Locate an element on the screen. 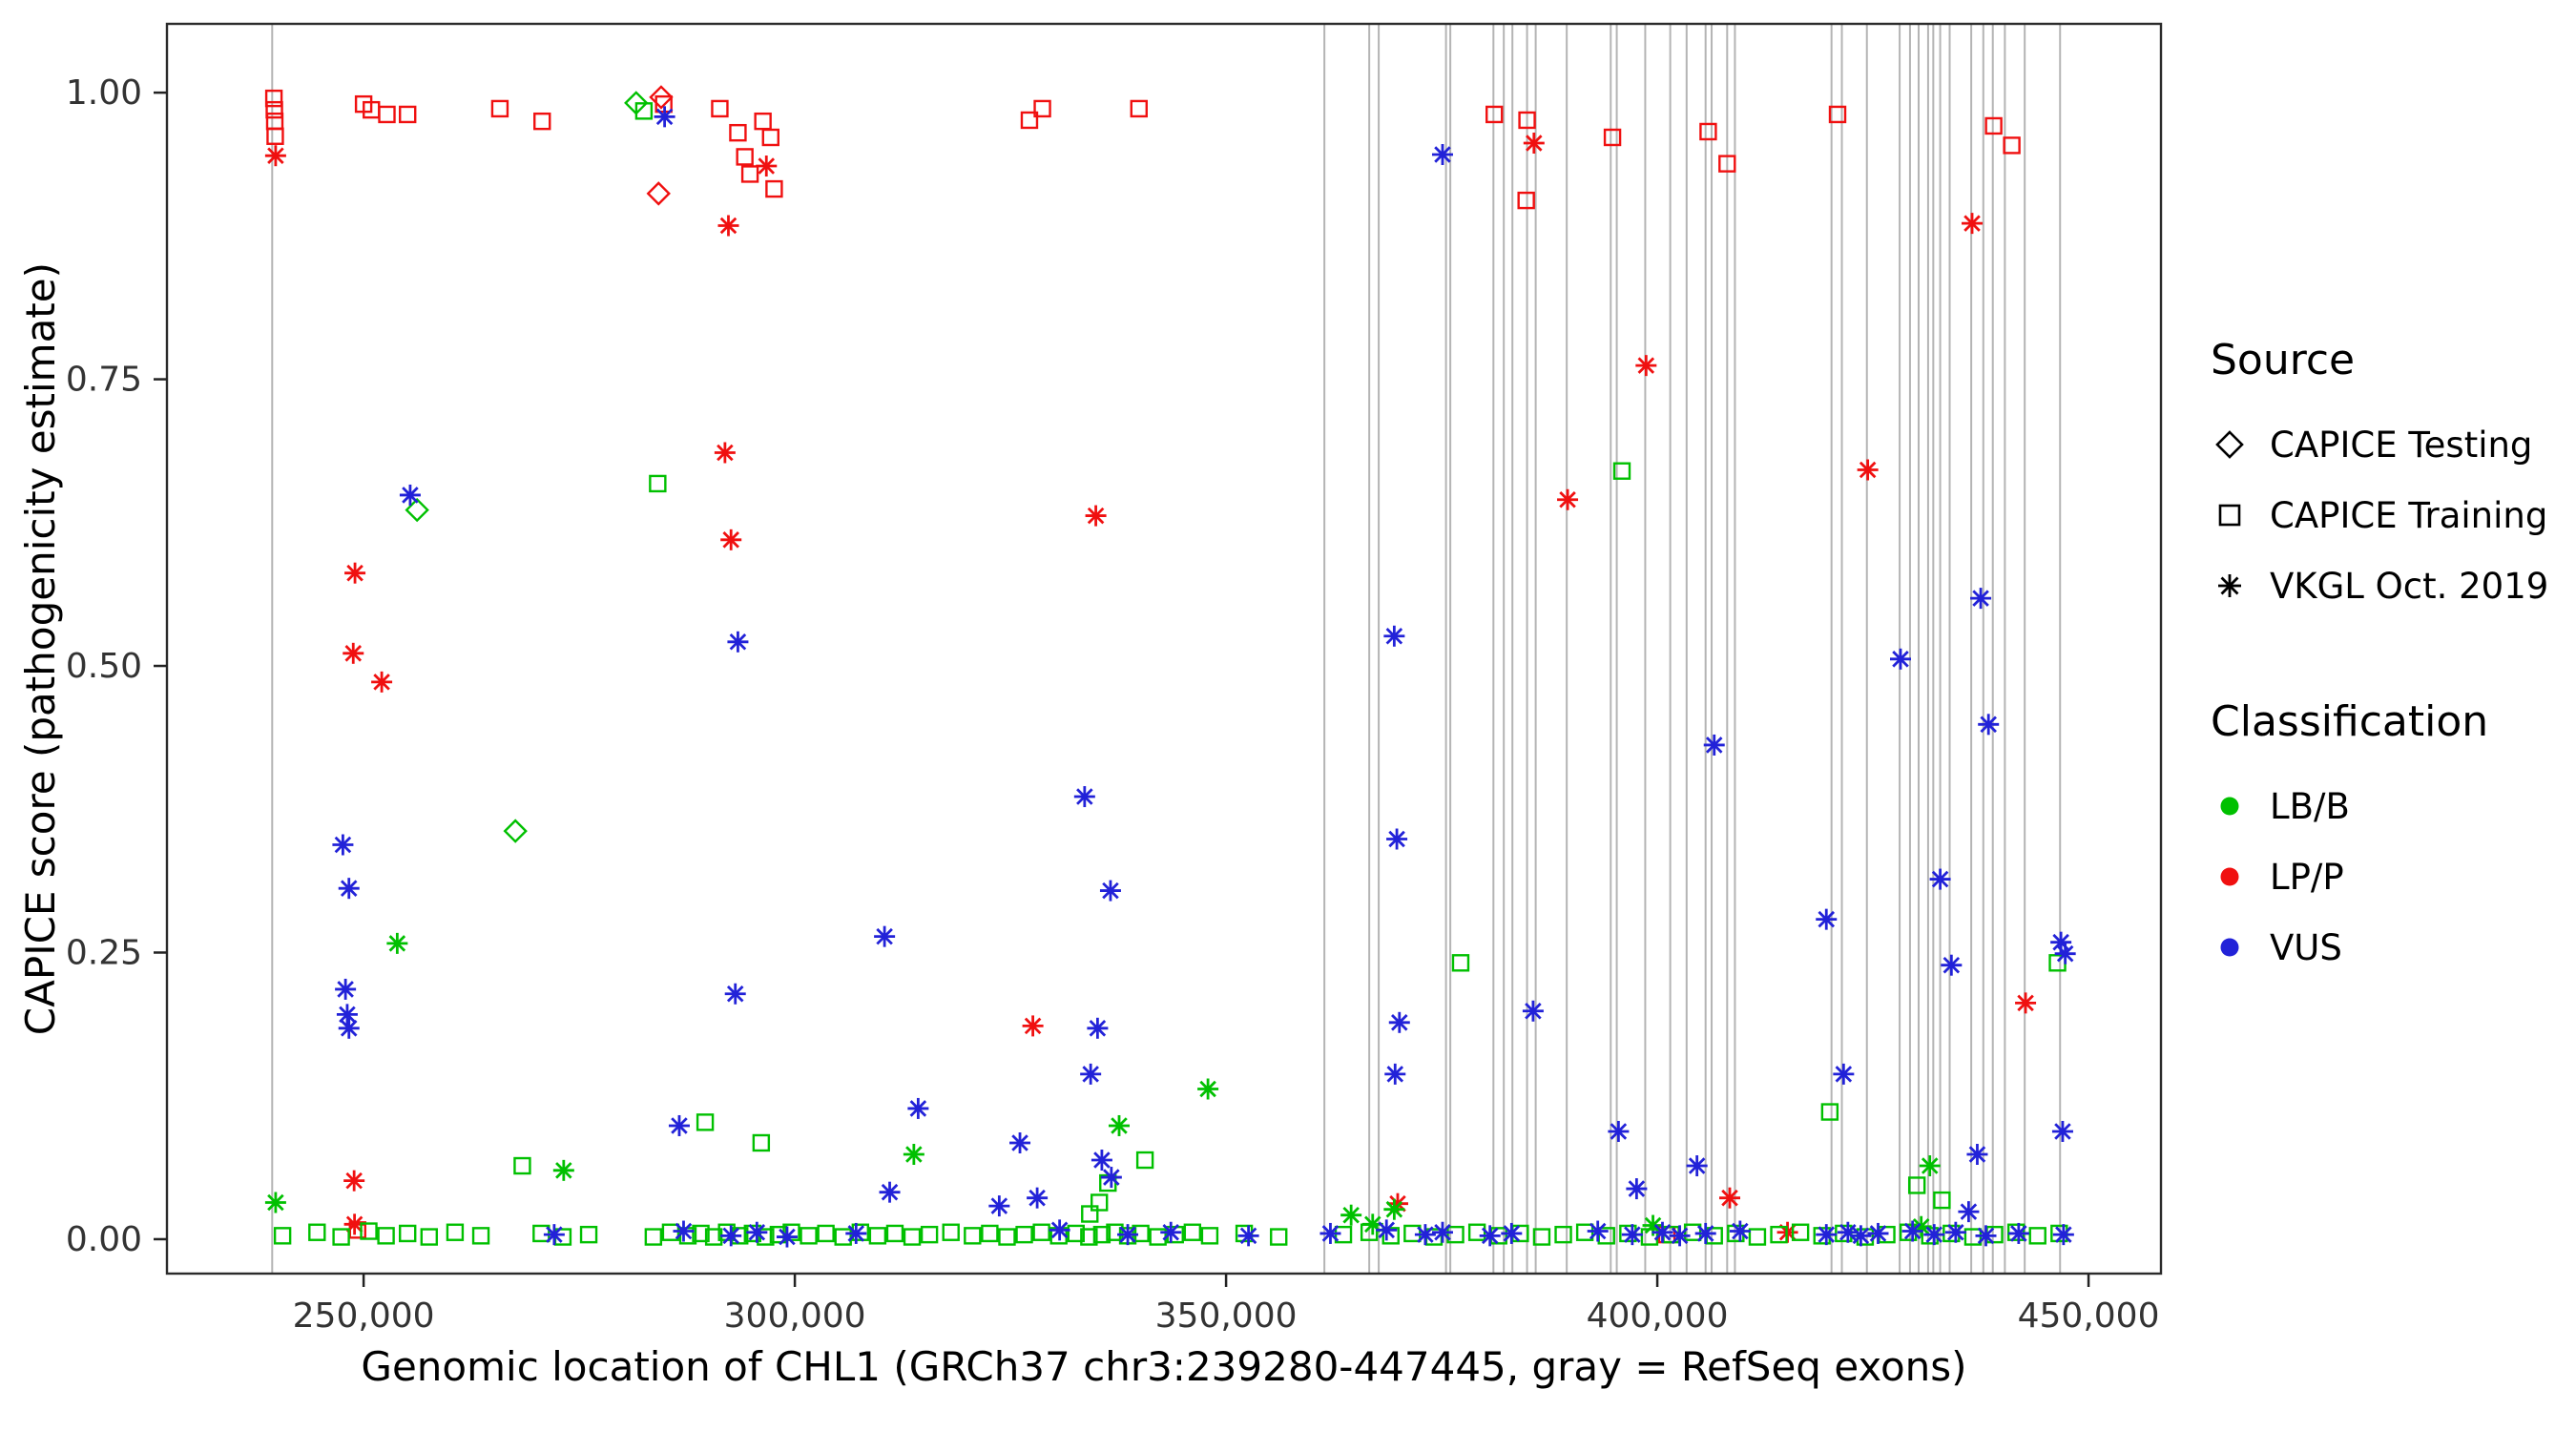  red-dot-icon is located at coordinates (2229, 876).